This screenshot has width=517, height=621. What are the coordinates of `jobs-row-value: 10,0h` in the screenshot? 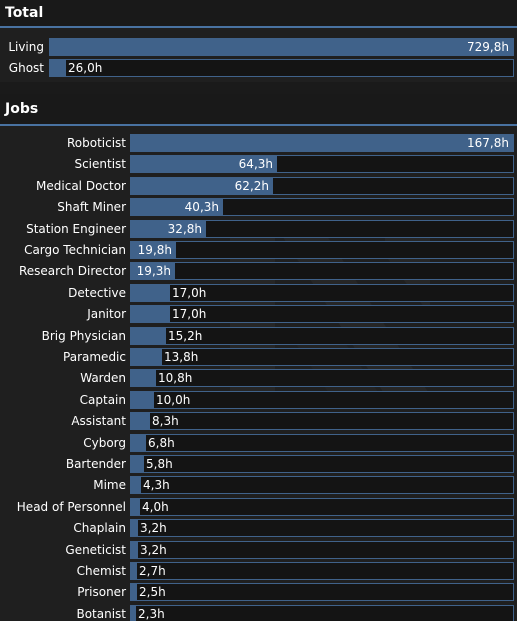 It's located at (173, 399).